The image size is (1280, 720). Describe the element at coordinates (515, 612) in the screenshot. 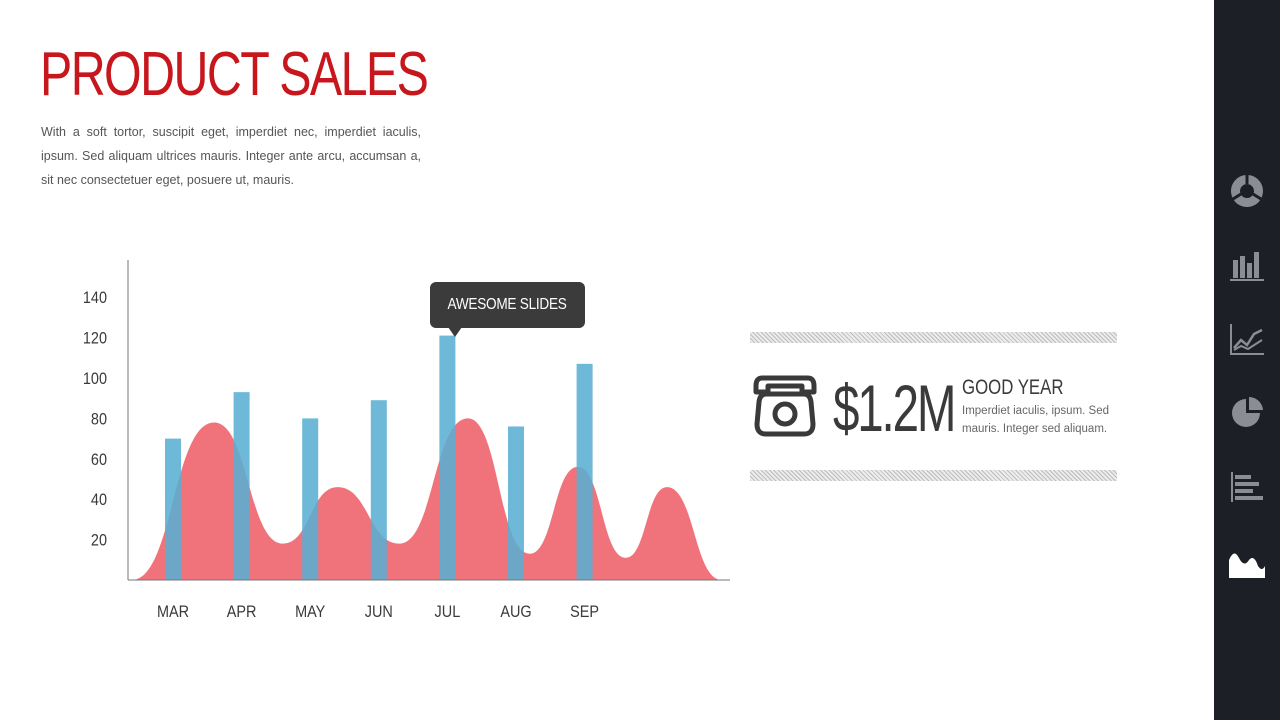

I see `x-tick-label: AUG` at that location.